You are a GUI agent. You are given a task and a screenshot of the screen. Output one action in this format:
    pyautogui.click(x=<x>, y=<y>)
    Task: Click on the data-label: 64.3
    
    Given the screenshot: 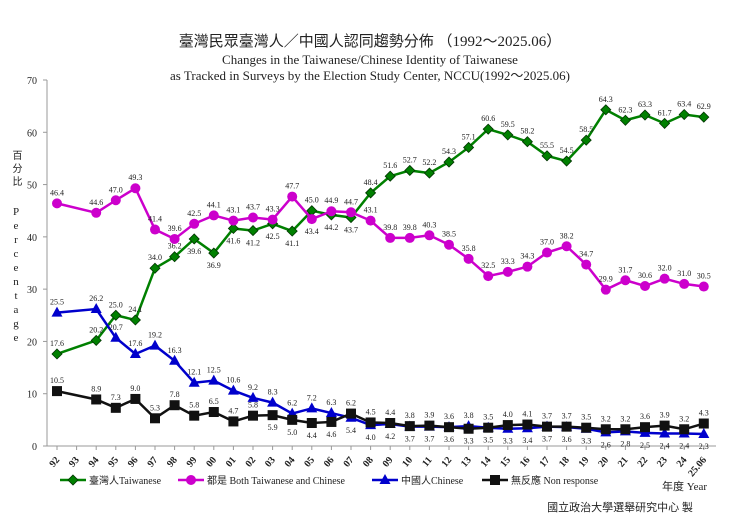 What is the action you would take?
    pyautogui.click(x=606, y=99)
    